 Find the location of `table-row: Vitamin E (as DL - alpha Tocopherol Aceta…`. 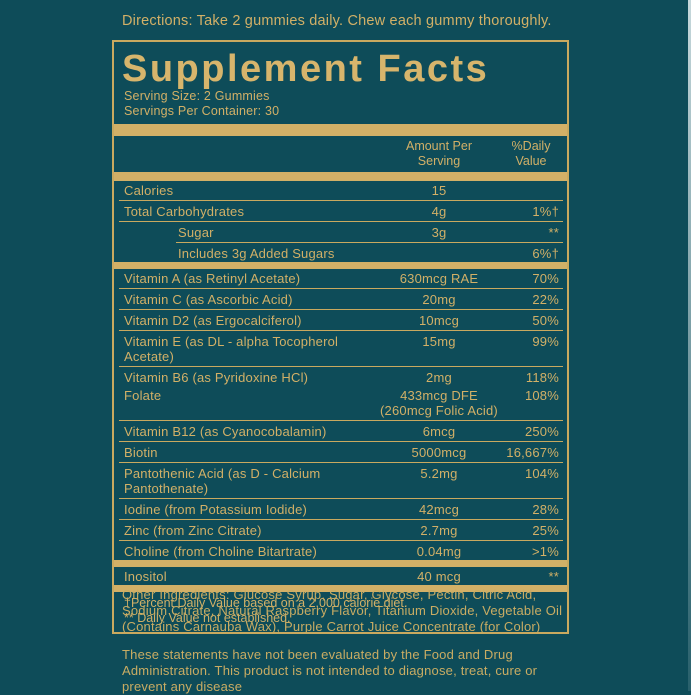

table-row: Vitamin E (as DL - alpha Tocopherol Aceta… is located at coordinates (340, 348).